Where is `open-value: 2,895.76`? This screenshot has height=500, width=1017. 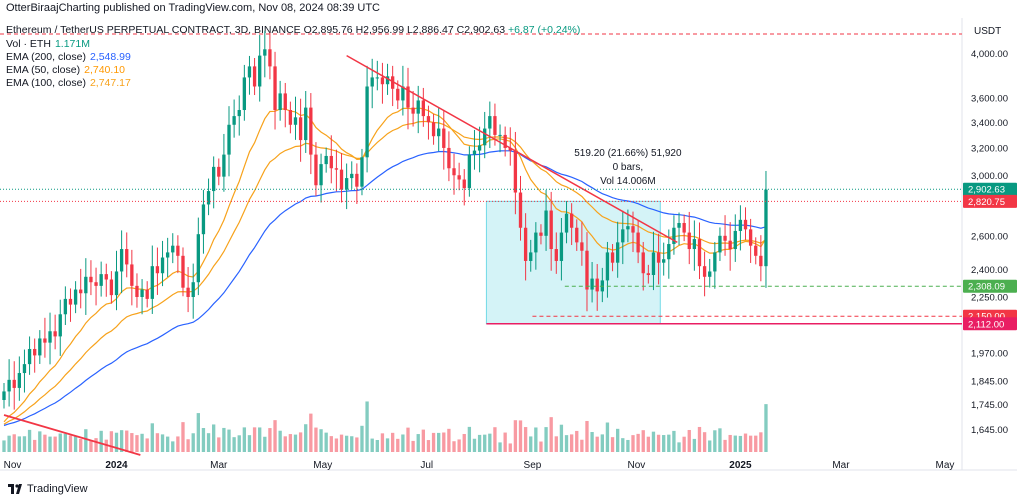
open-value: 2,895.76 is located at coordinates (332, 30).